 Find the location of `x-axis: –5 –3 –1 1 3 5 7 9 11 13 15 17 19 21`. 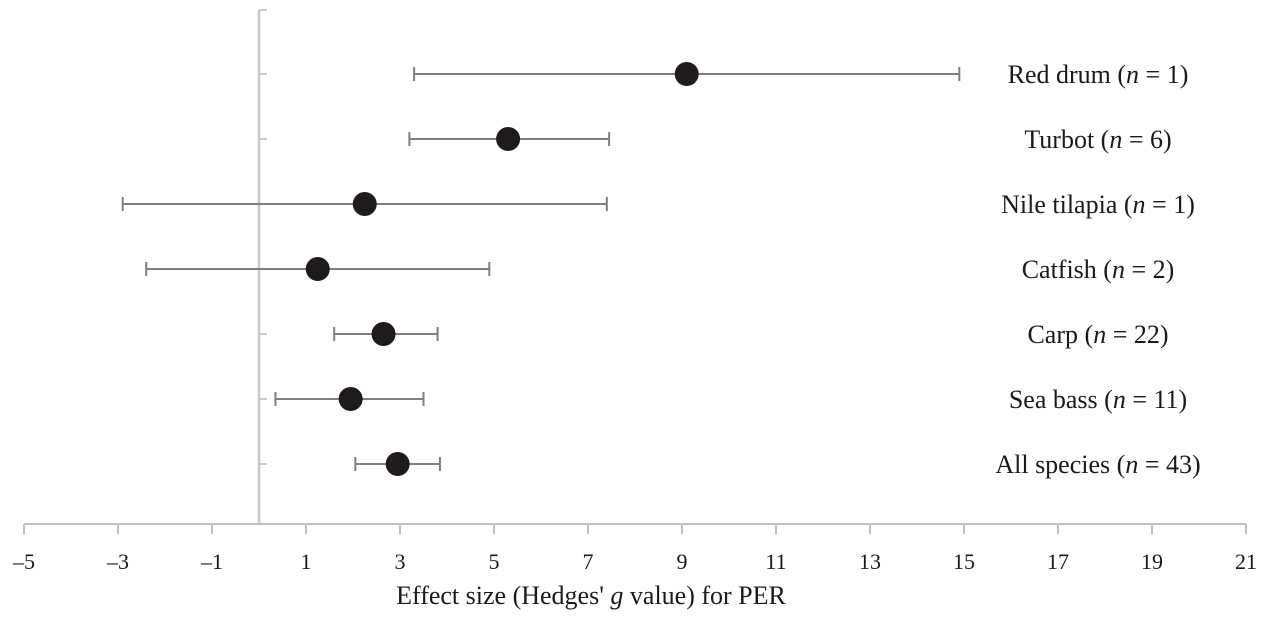

x-axis: –5 –3 –1 1 3 5 7 9 11 13 15 17 19 21 is located at coordinates (634, 548).